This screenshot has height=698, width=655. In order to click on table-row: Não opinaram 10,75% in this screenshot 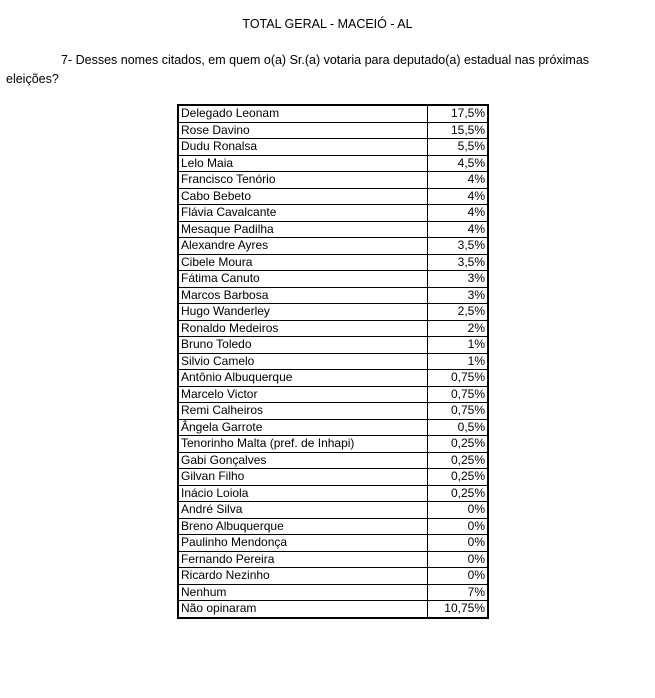, I will do `click(333, 609)`.